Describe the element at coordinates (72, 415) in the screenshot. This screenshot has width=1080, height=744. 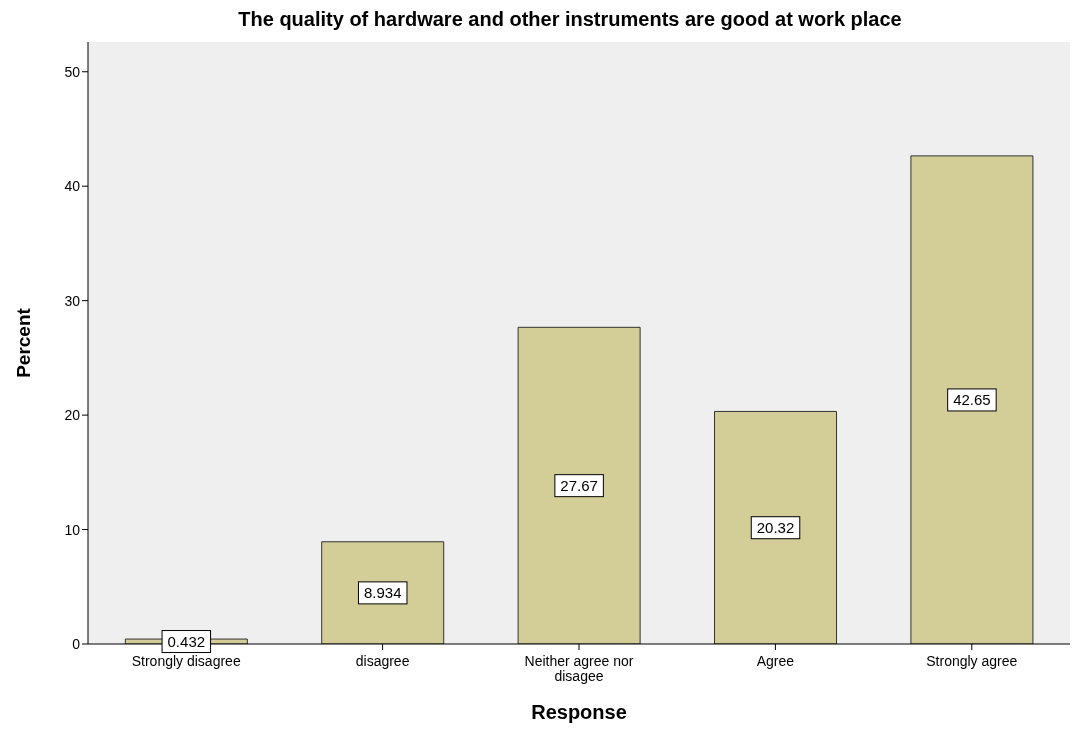
I see `y-tick-label: 20` at that location.